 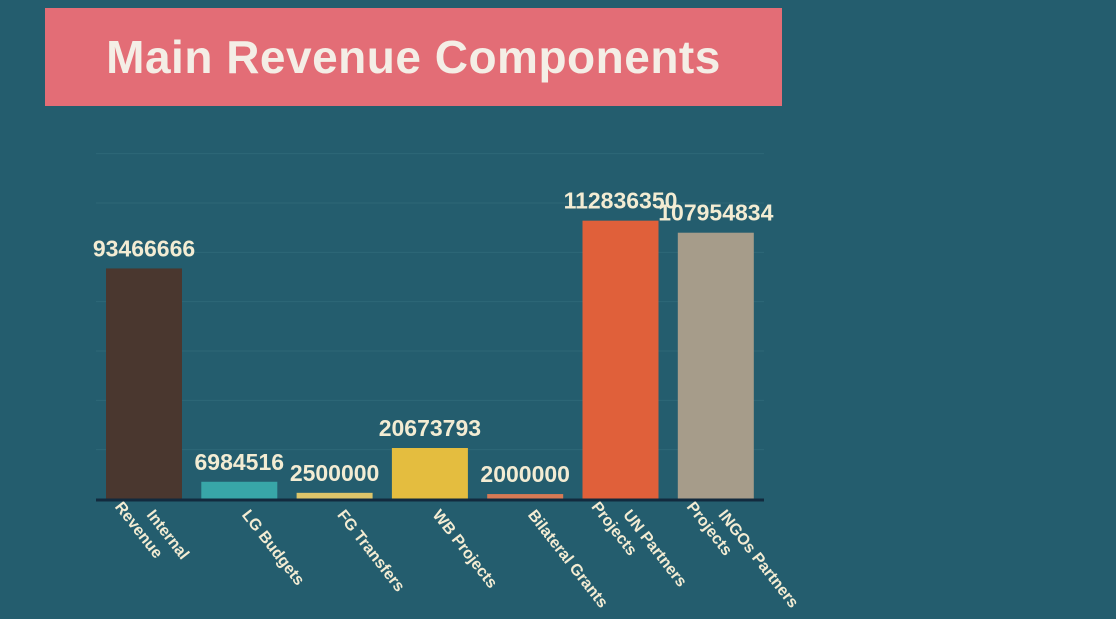 I want to click on x-tick-label-line: Bilateral Grants, so click(x=567, y=559).